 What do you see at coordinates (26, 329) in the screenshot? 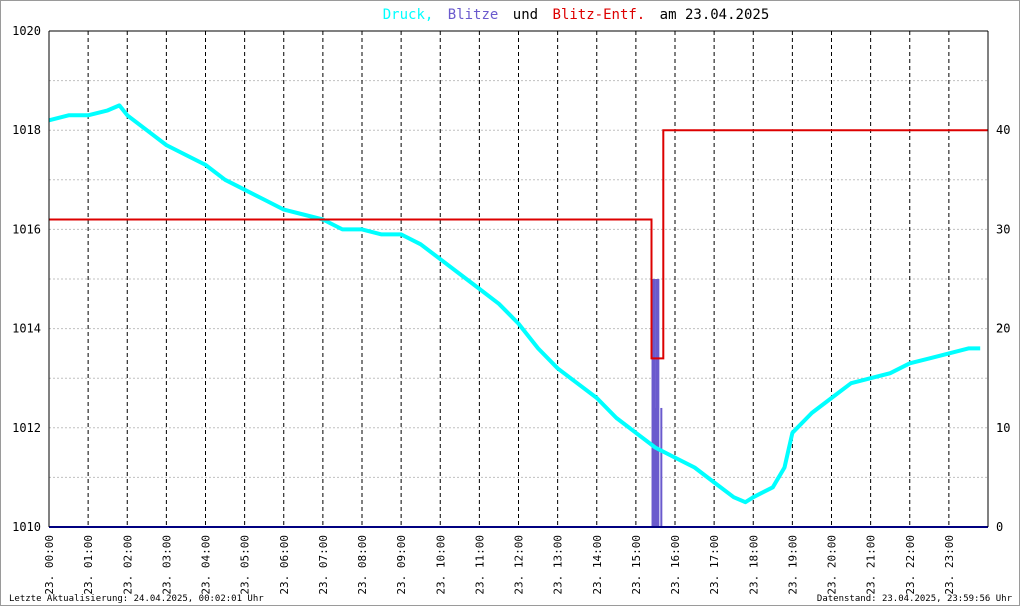
I see `left-tick-label: 1014` at bounding box center [26, 329].